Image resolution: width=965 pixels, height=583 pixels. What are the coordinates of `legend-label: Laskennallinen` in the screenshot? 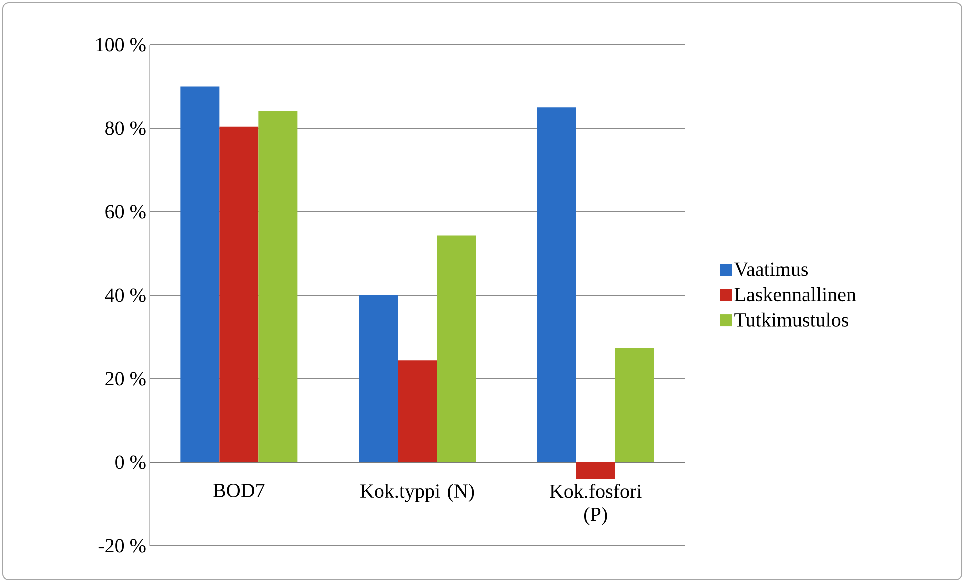 It's located at (795, 294).